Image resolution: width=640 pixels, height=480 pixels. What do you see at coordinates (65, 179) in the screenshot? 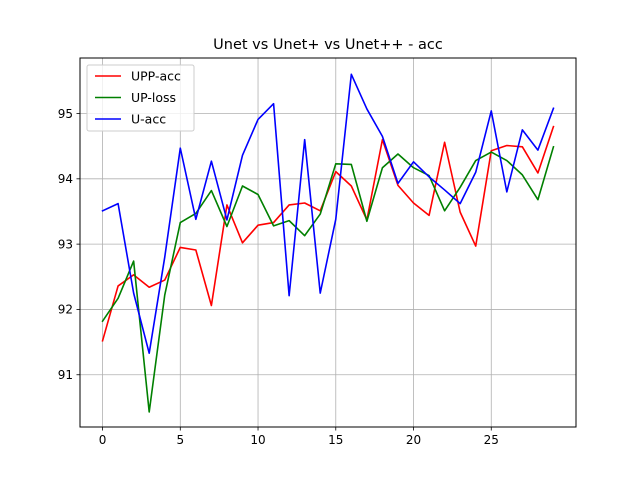
I see `y-tick-label: 94` at bounding box center [65, 179].